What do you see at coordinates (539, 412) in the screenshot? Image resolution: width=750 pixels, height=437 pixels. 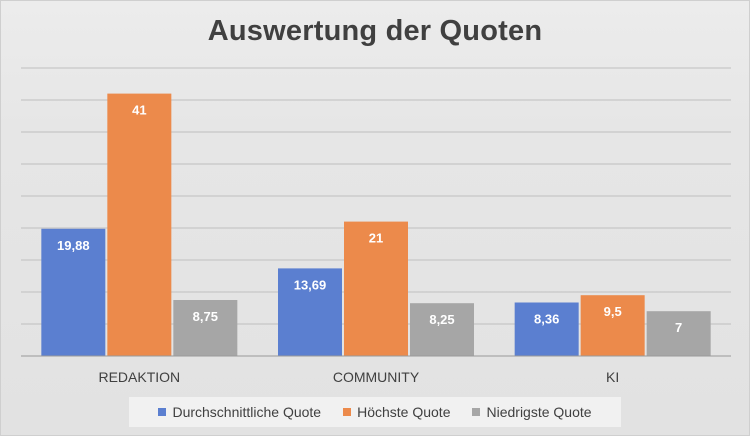 I see `legend-label: Niedrigste Quote` at bounding box center [539, 412].